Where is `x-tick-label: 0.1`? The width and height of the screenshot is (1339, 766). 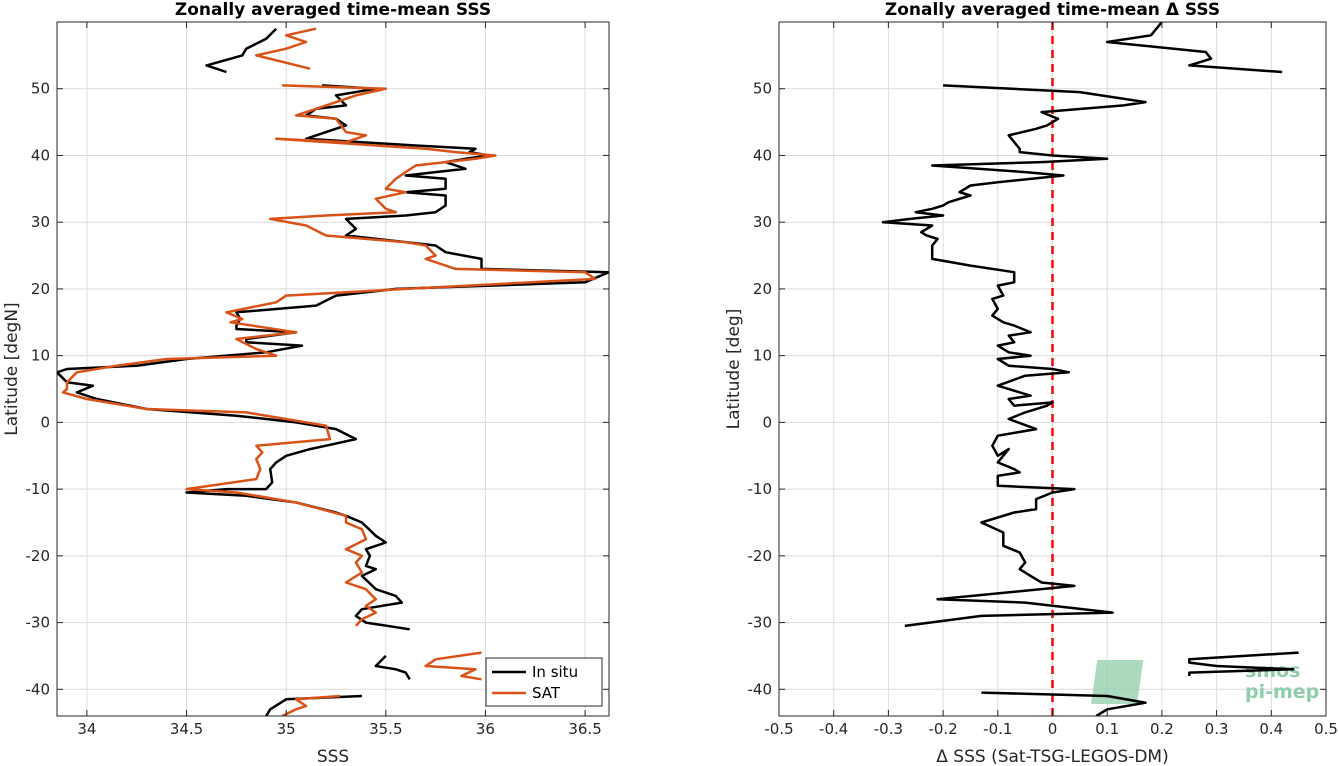 x-tick-label: 0.1 is located at coordinates (1107, 729).